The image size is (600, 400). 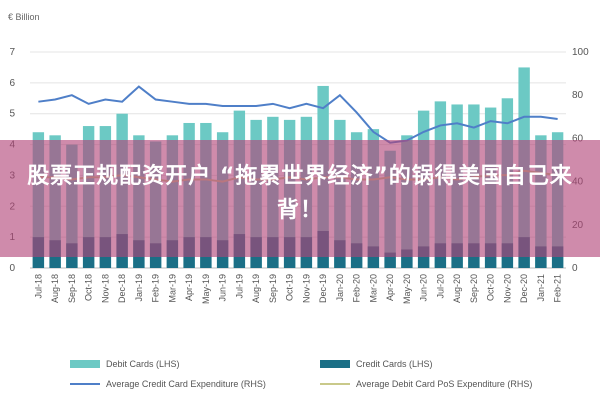 I want to click on y-unit-label: € Billion, so click(x=24, y=17).